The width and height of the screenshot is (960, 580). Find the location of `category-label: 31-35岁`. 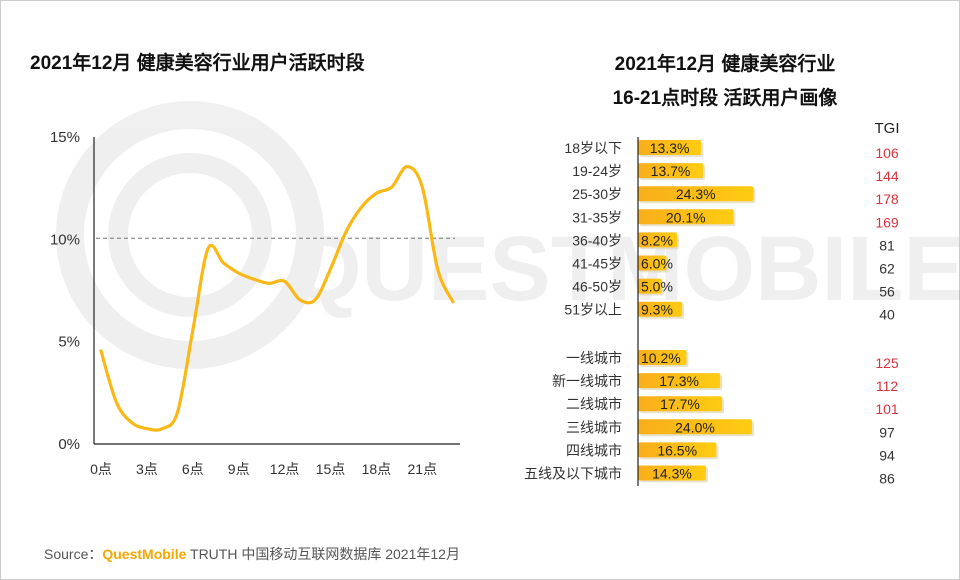

category-label: 31-35岁 is located at coordinates (597, 217).